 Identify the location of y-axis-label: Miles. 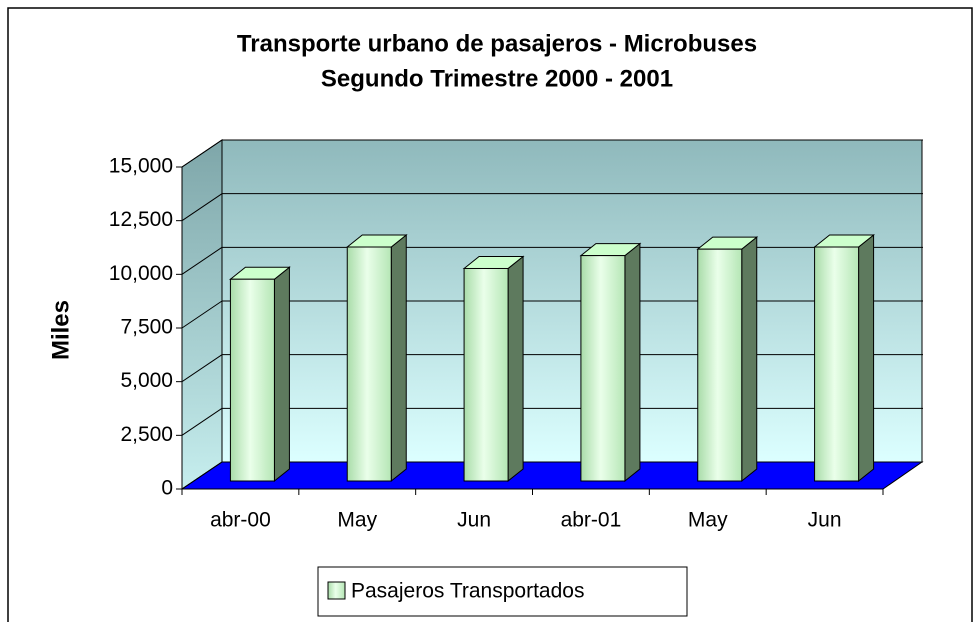
(60, 330).